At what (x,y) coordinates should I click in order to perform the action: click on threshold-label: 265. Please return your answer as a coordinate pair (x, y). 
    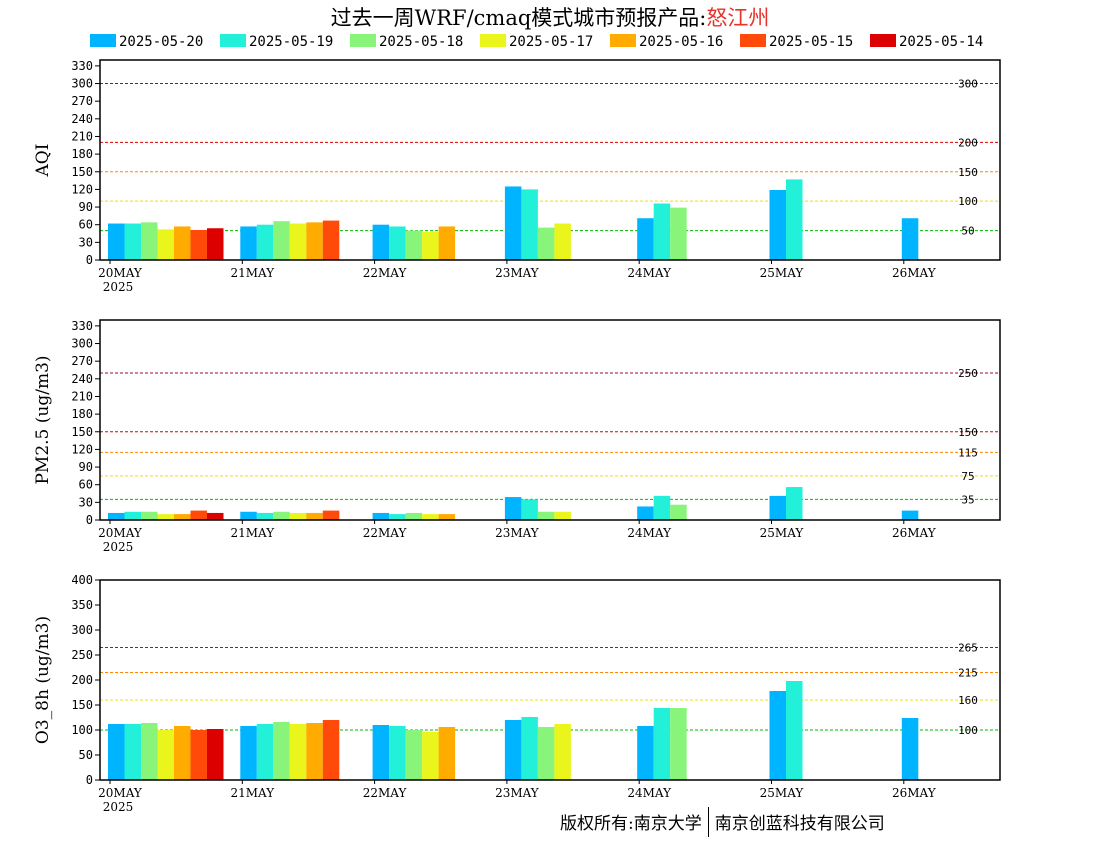
    Looking at the image, I should click on (968, 648).